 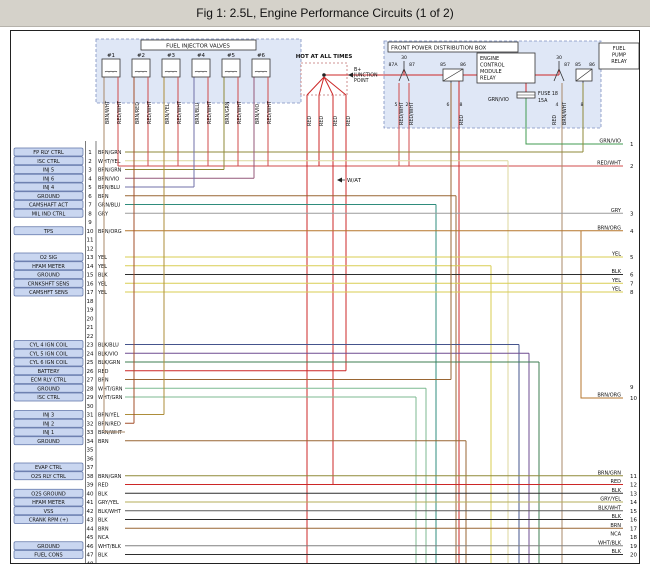 What do you see at coordinates (324, 75) in the screenshot?
I see `junction-dot` at bounding box center [324, 75].